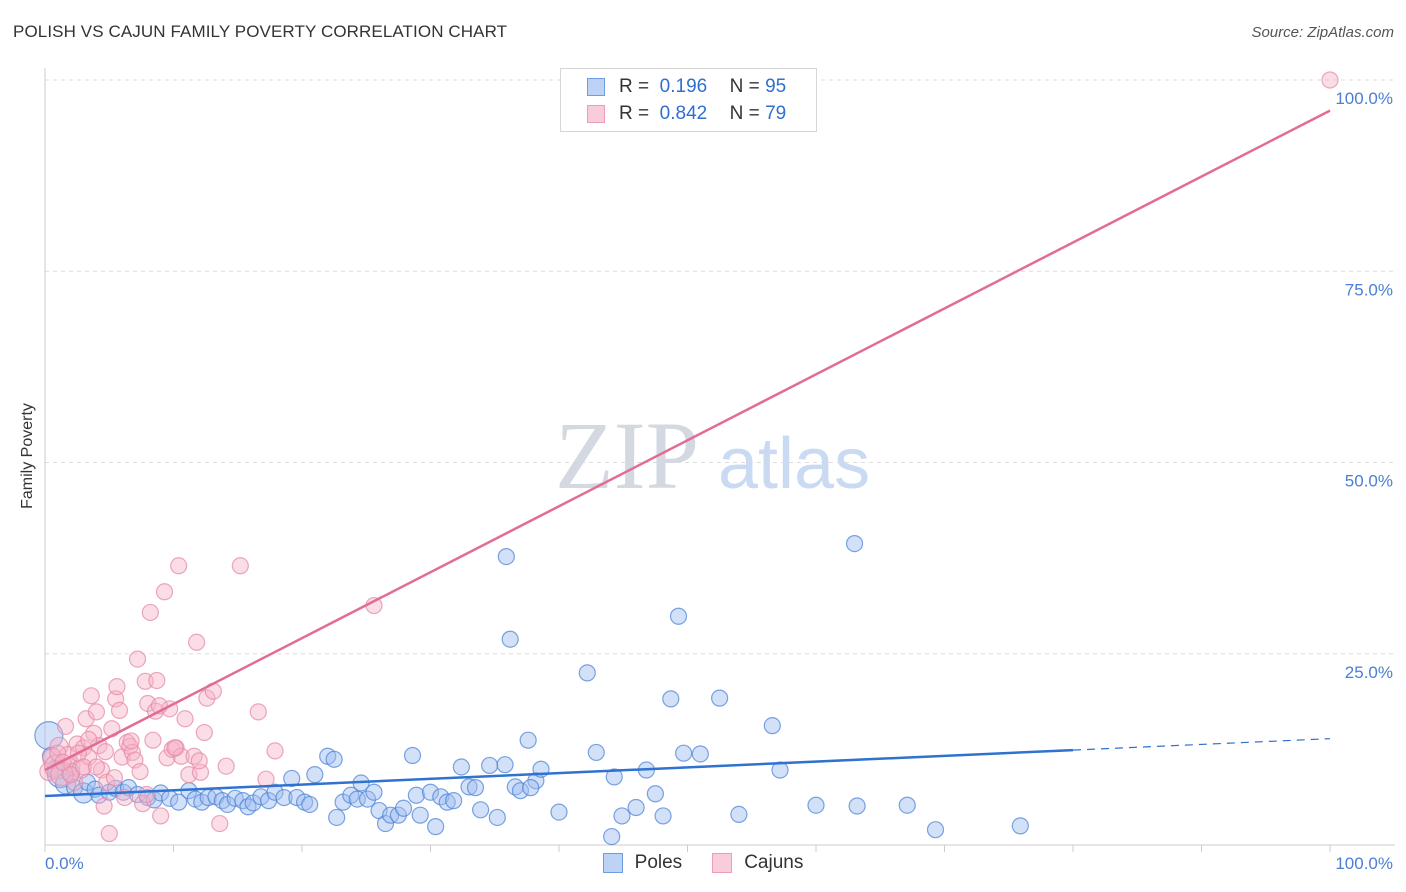  I want to click on legend-item-cajuns: Cajuns, so click(757, 863).